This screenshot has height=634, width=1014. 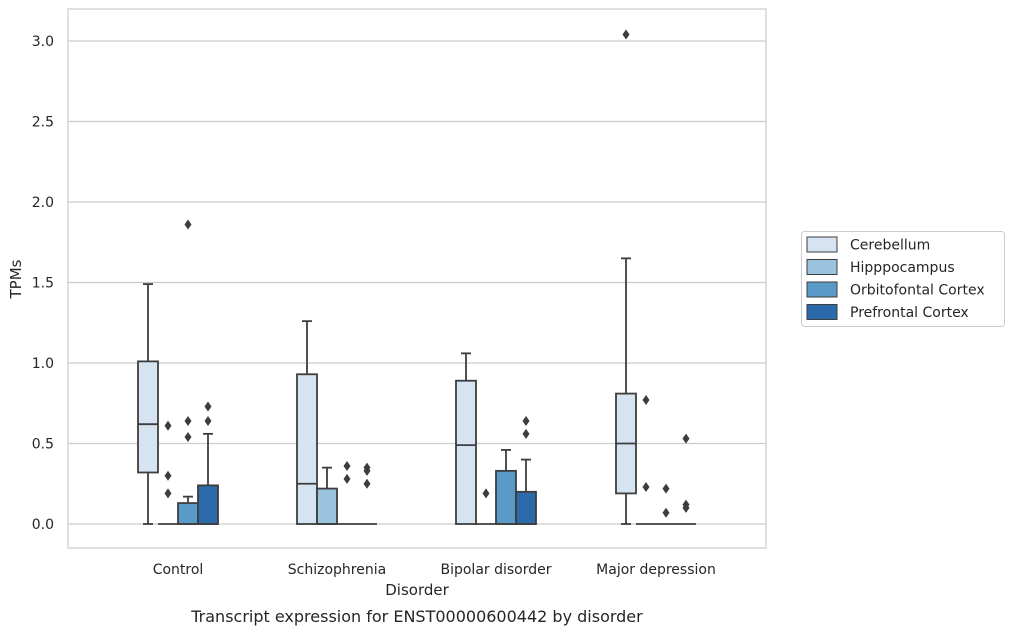 I want to click on y-tick-label: 2.5, so click(x=43, y=123).